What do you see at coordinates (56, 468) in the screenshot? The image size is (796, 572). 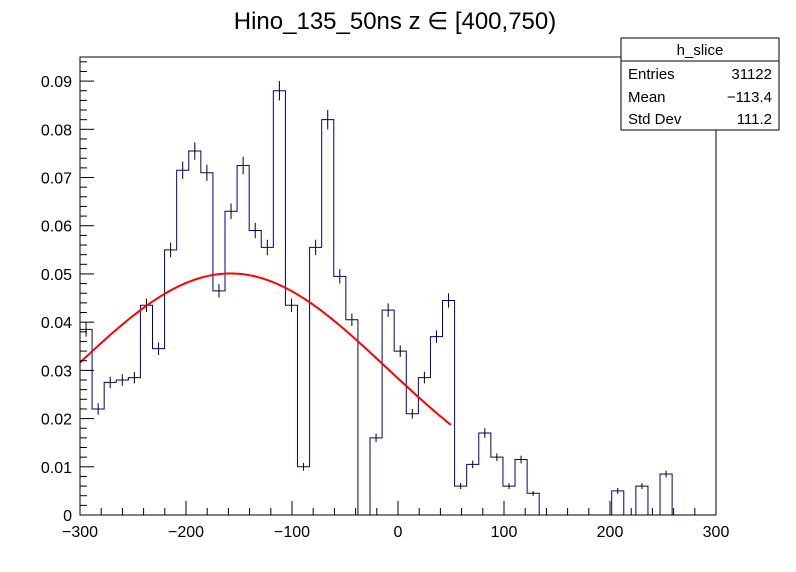 I see `y-tick-label: 0.01` at bounding box center [56, 468].